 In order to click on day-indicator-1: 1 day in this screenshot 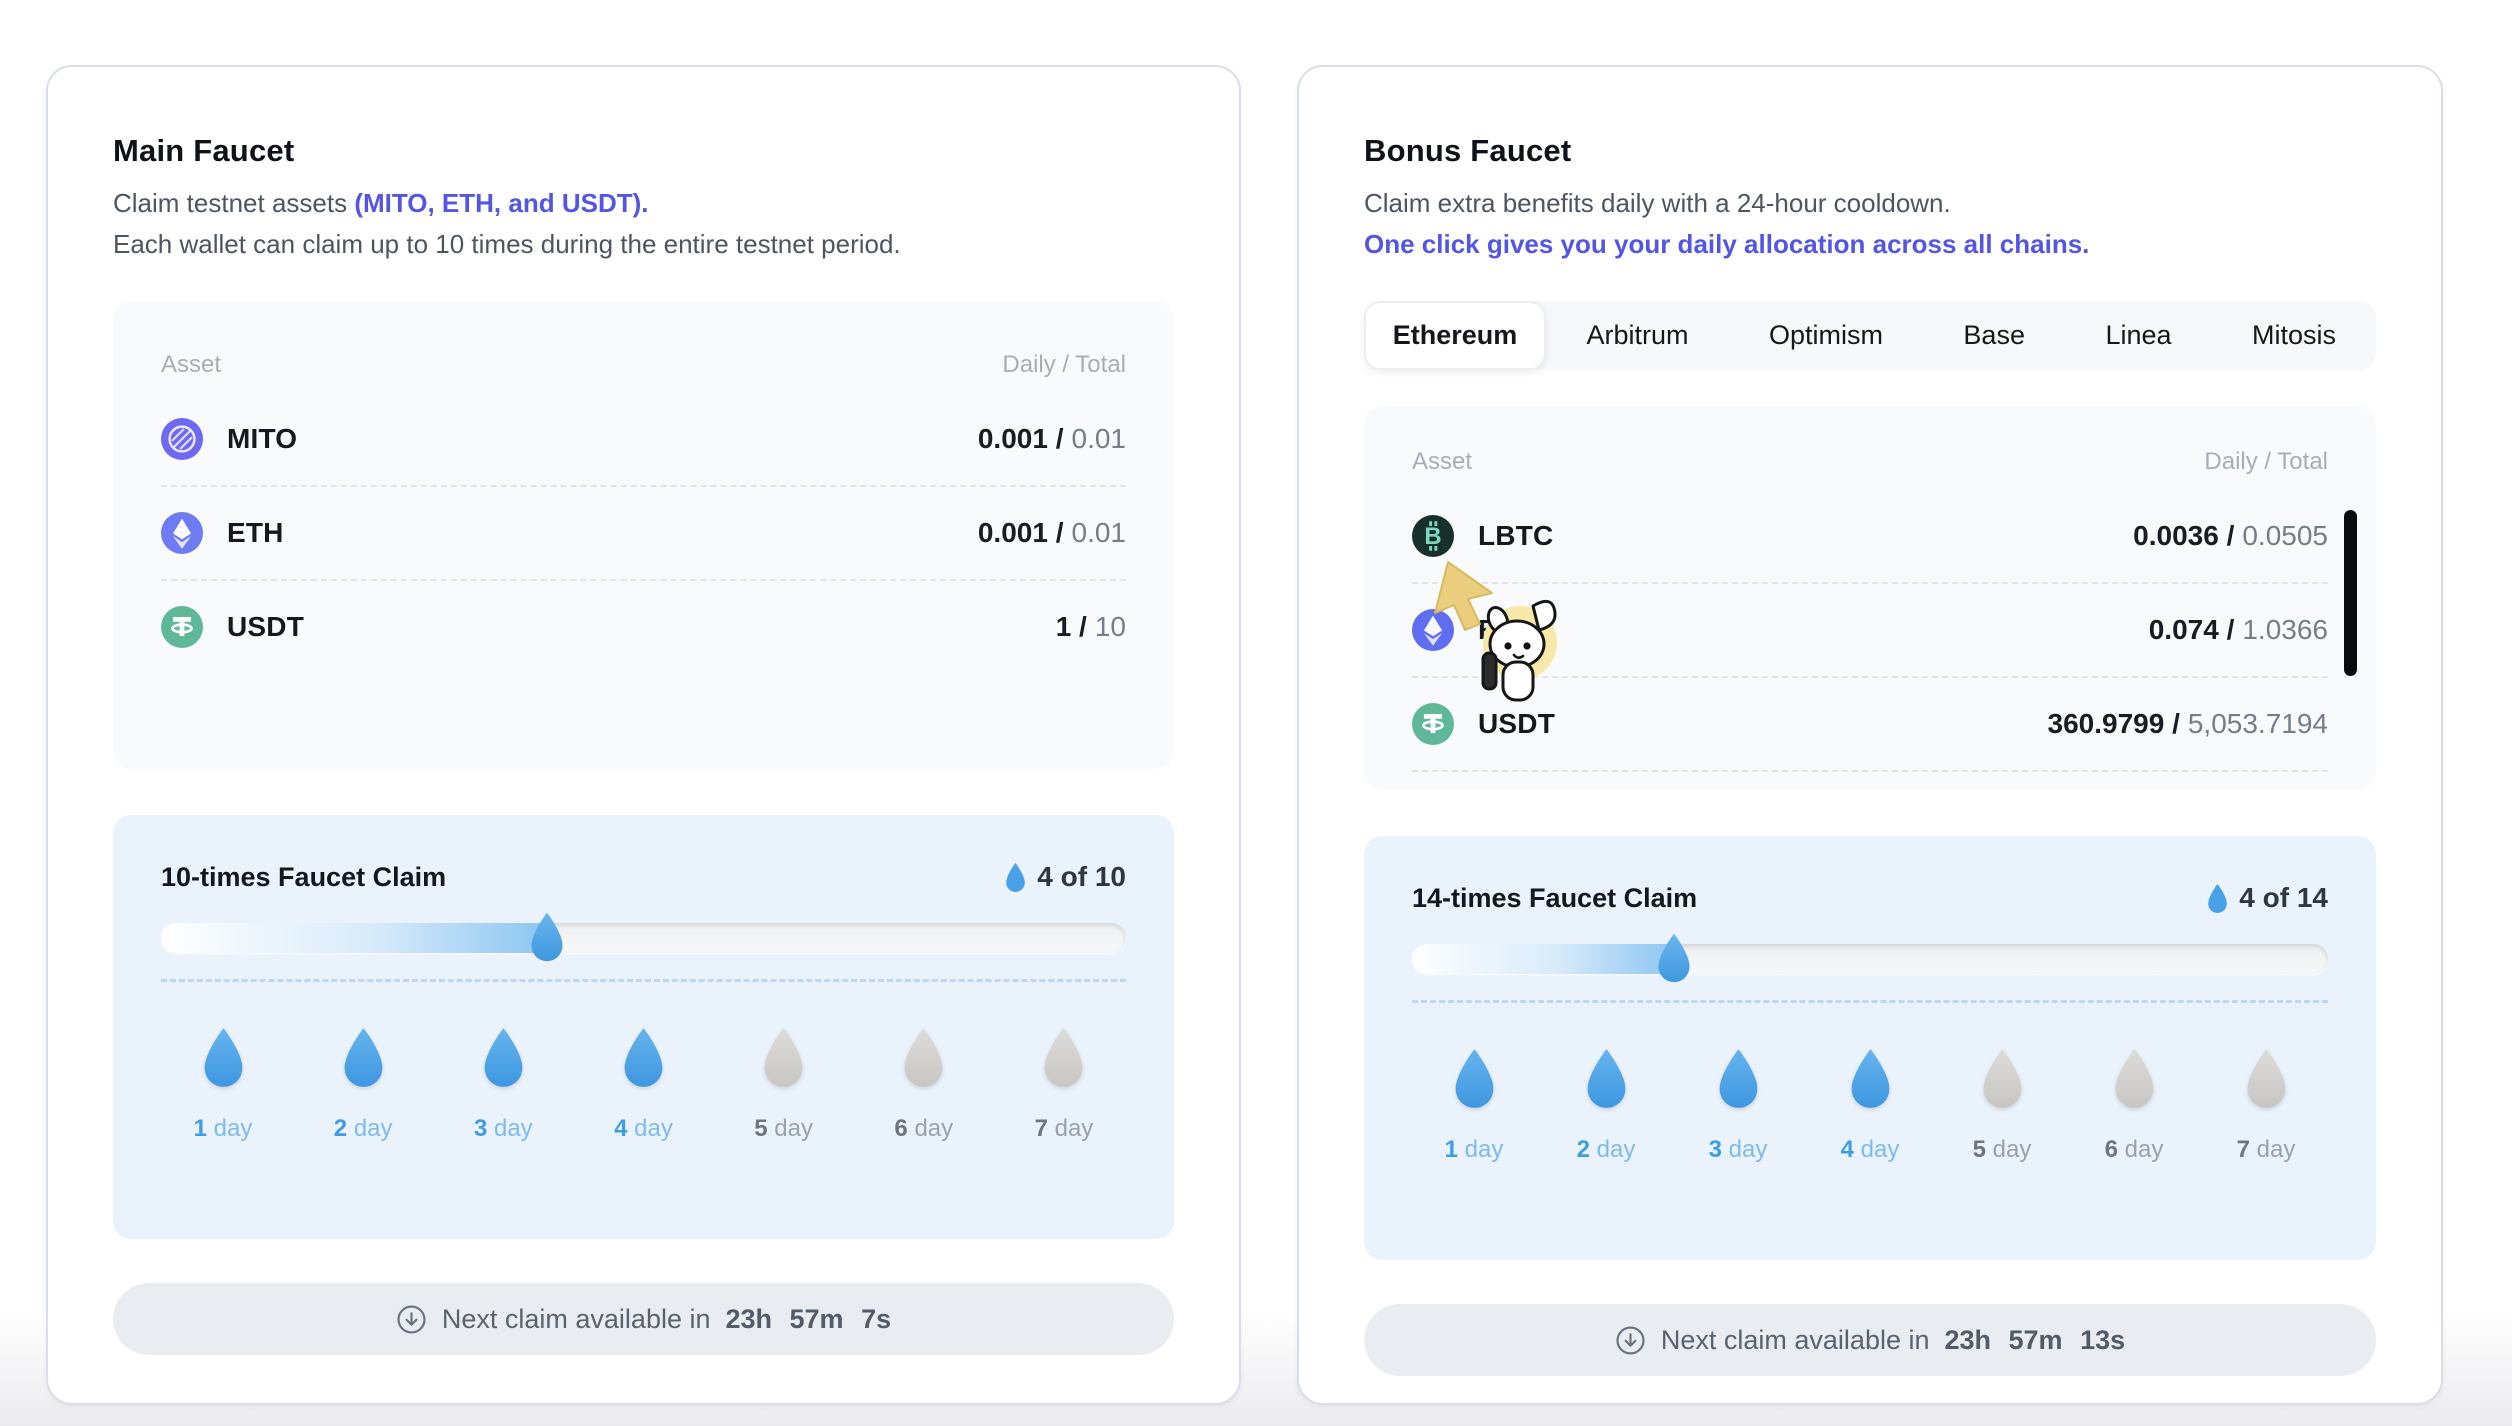, I will do `click(223, 1084)`.